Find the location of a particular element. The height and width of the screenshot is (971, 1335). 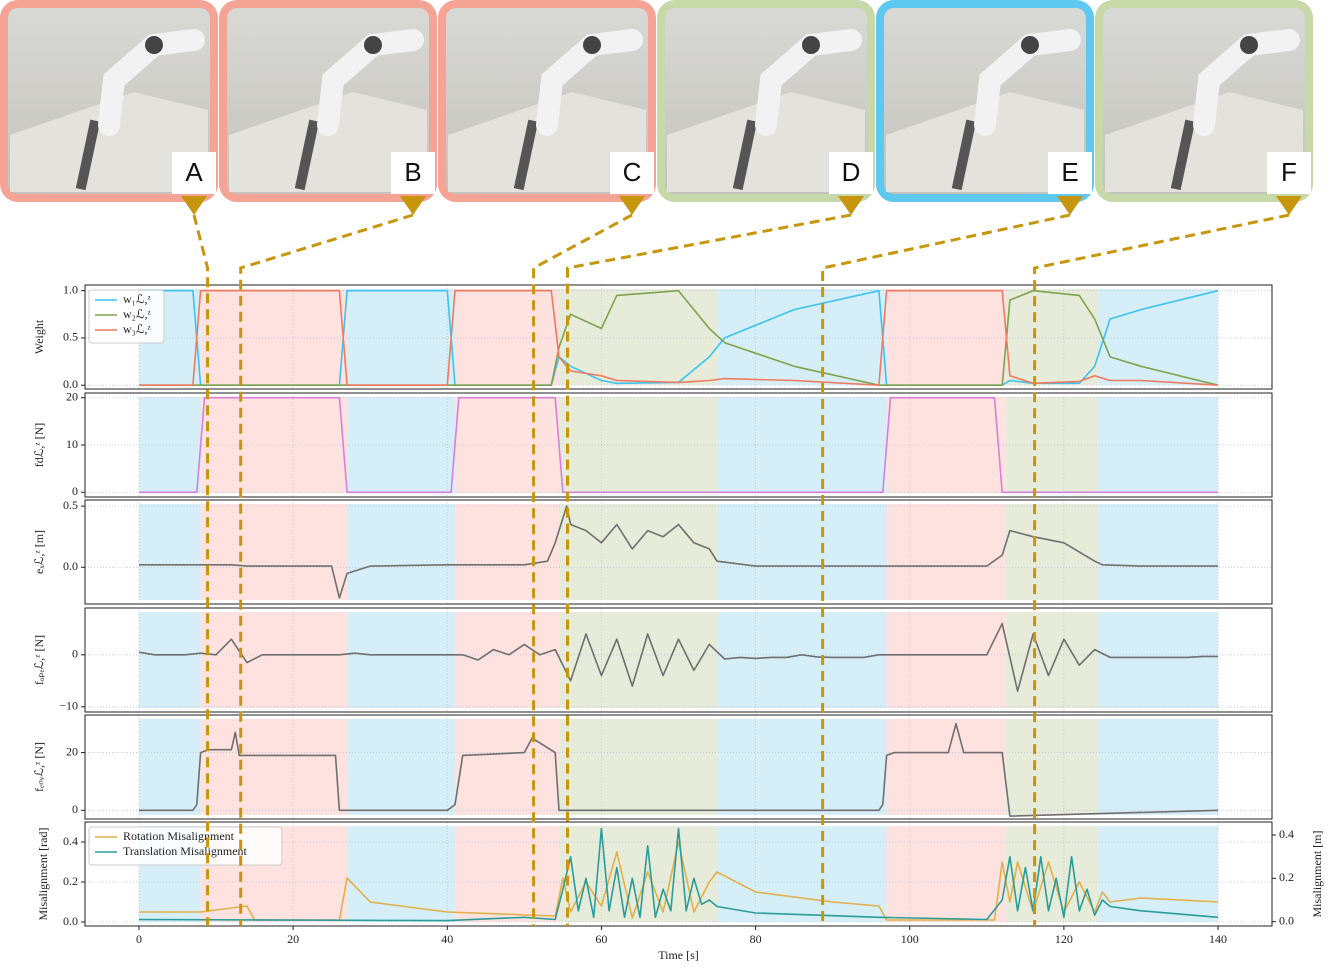

y-axis-label: Misalignment [rad] is located at coordinates (43, 874).